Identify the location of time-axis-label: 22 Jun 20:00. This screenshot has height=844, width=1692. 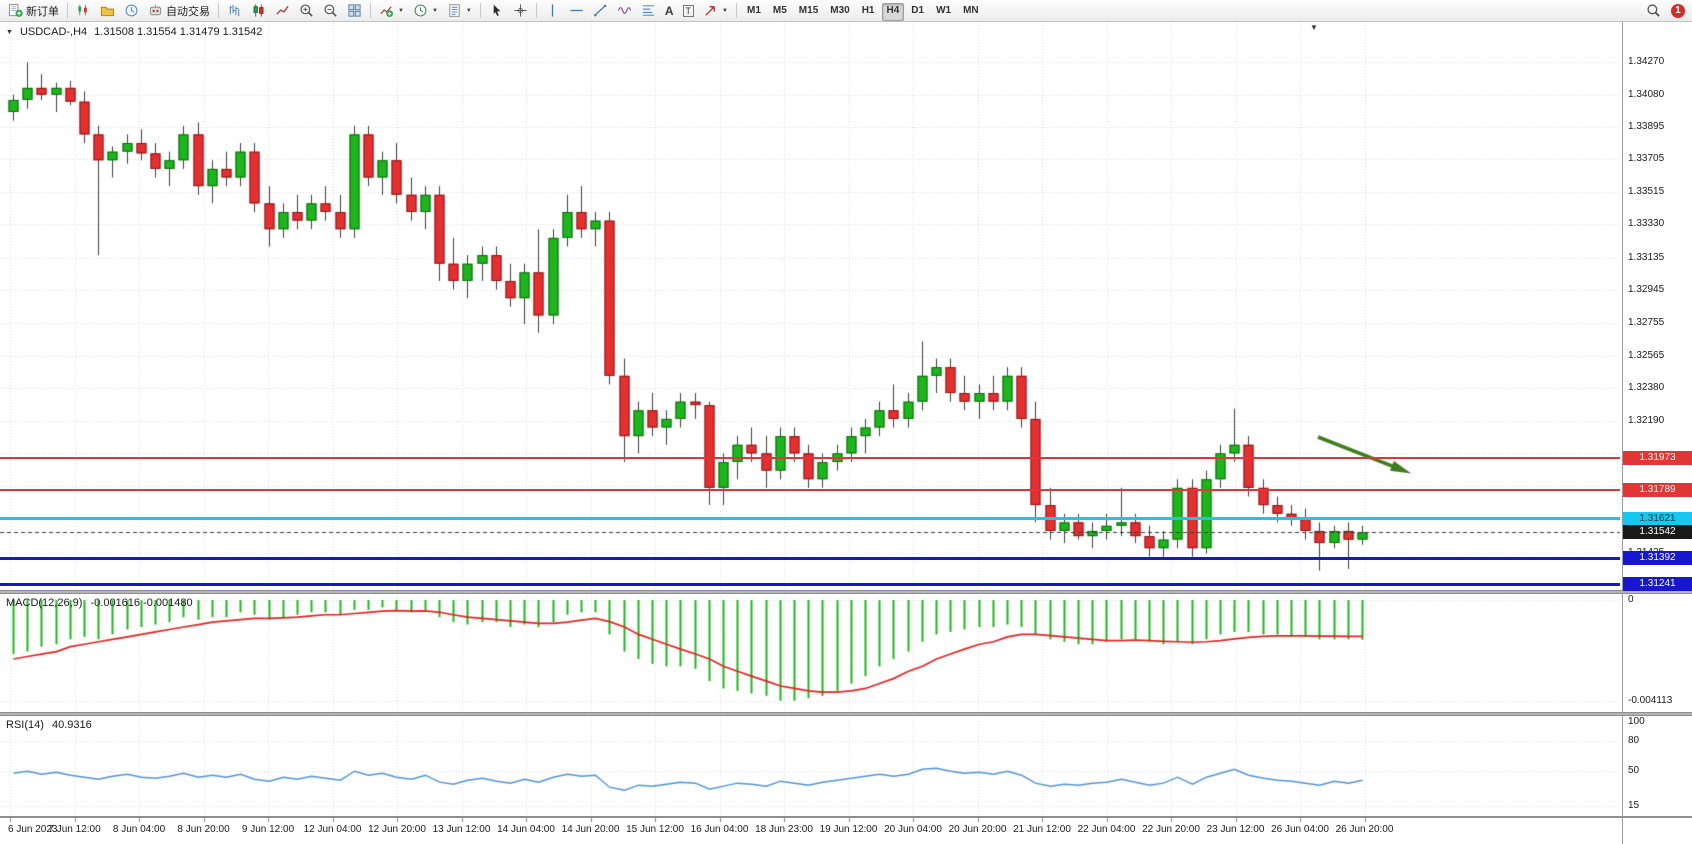
(1171, 829).